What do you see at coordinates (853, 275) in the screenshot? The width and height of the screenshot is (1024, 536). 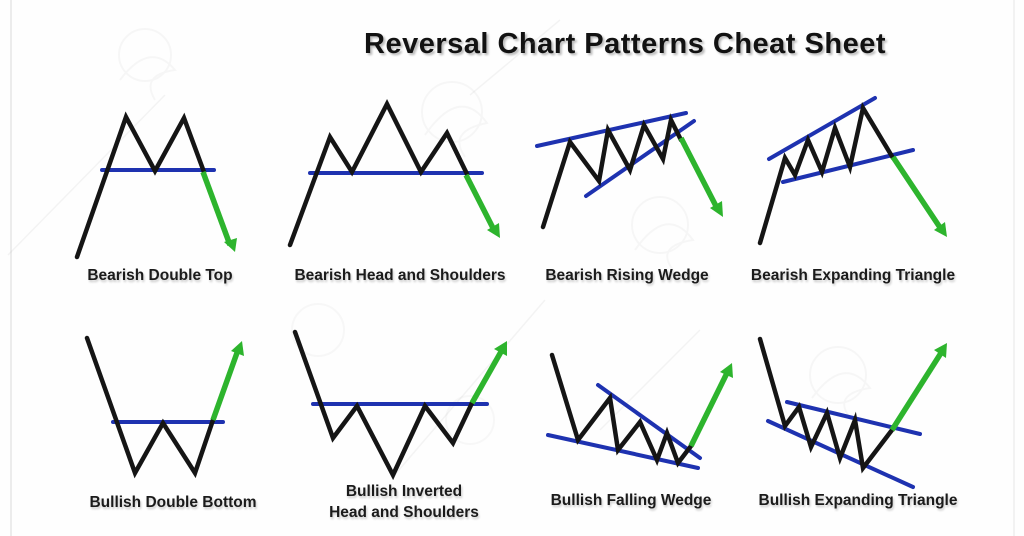 I see `pattern-label-bearish-expanding-triangle: Bearish Expanding Triangle` at bounding box center [853, 275].